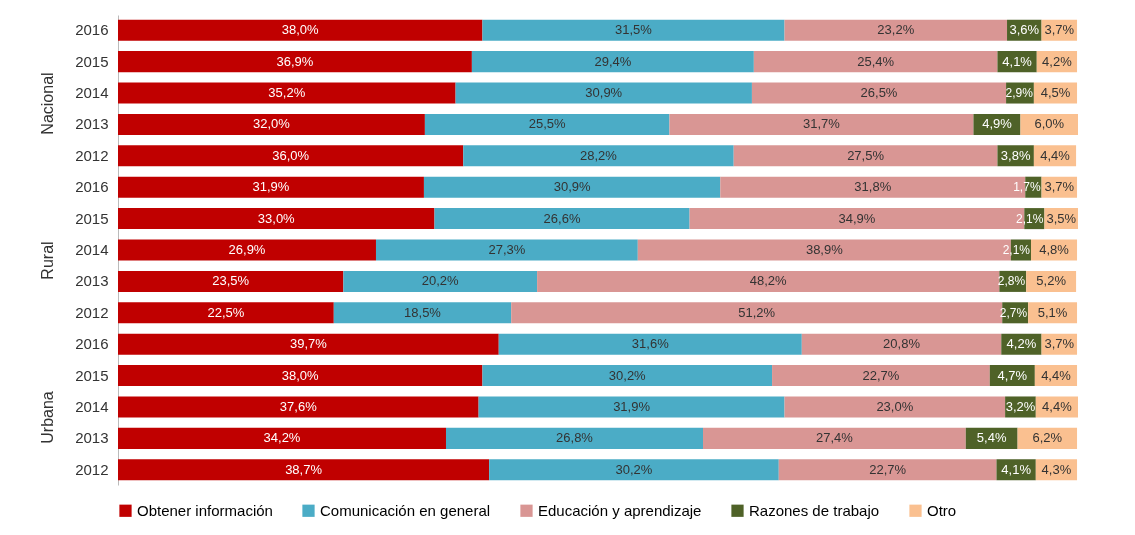  What do you see at coordinates (942, 510) in the screenshot?
I see `legend-label: Otro` at bounding box center [942, 510].